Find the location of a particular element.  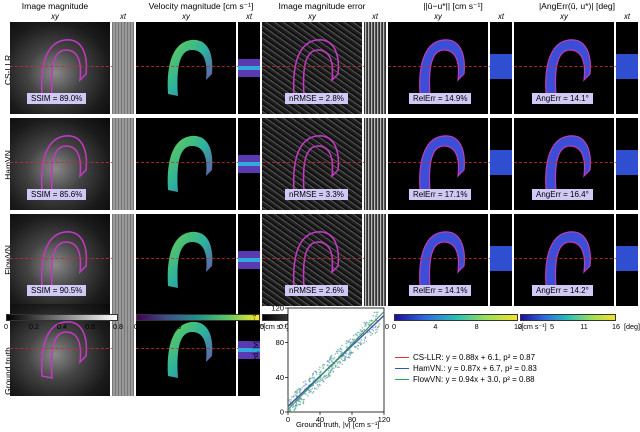

fit-line is located at coordinates (336, 360).